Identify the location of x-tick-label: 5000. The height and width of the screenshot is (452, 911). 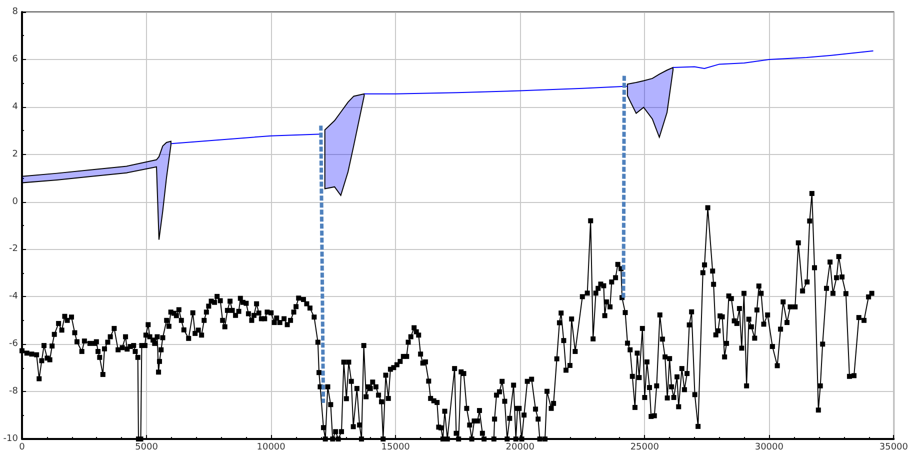
(146, 447).